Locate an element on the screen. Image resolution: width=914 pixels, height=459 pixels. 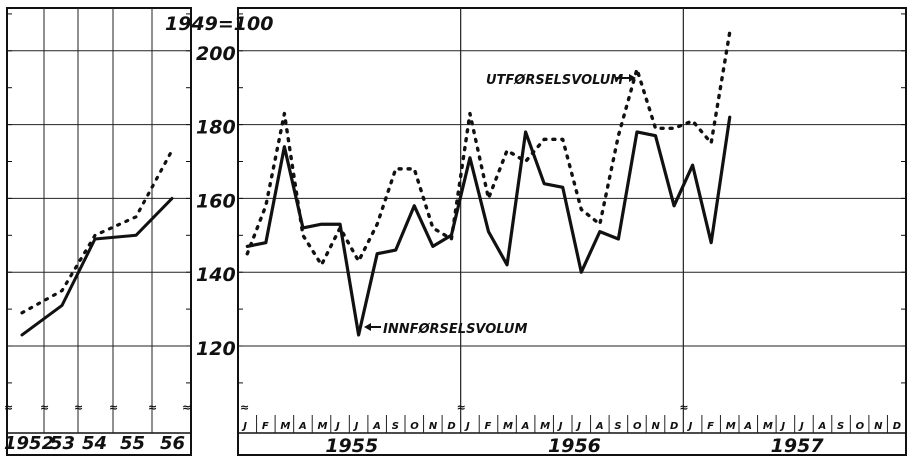
year-label: 1955 is located at coordinates (351, 446).